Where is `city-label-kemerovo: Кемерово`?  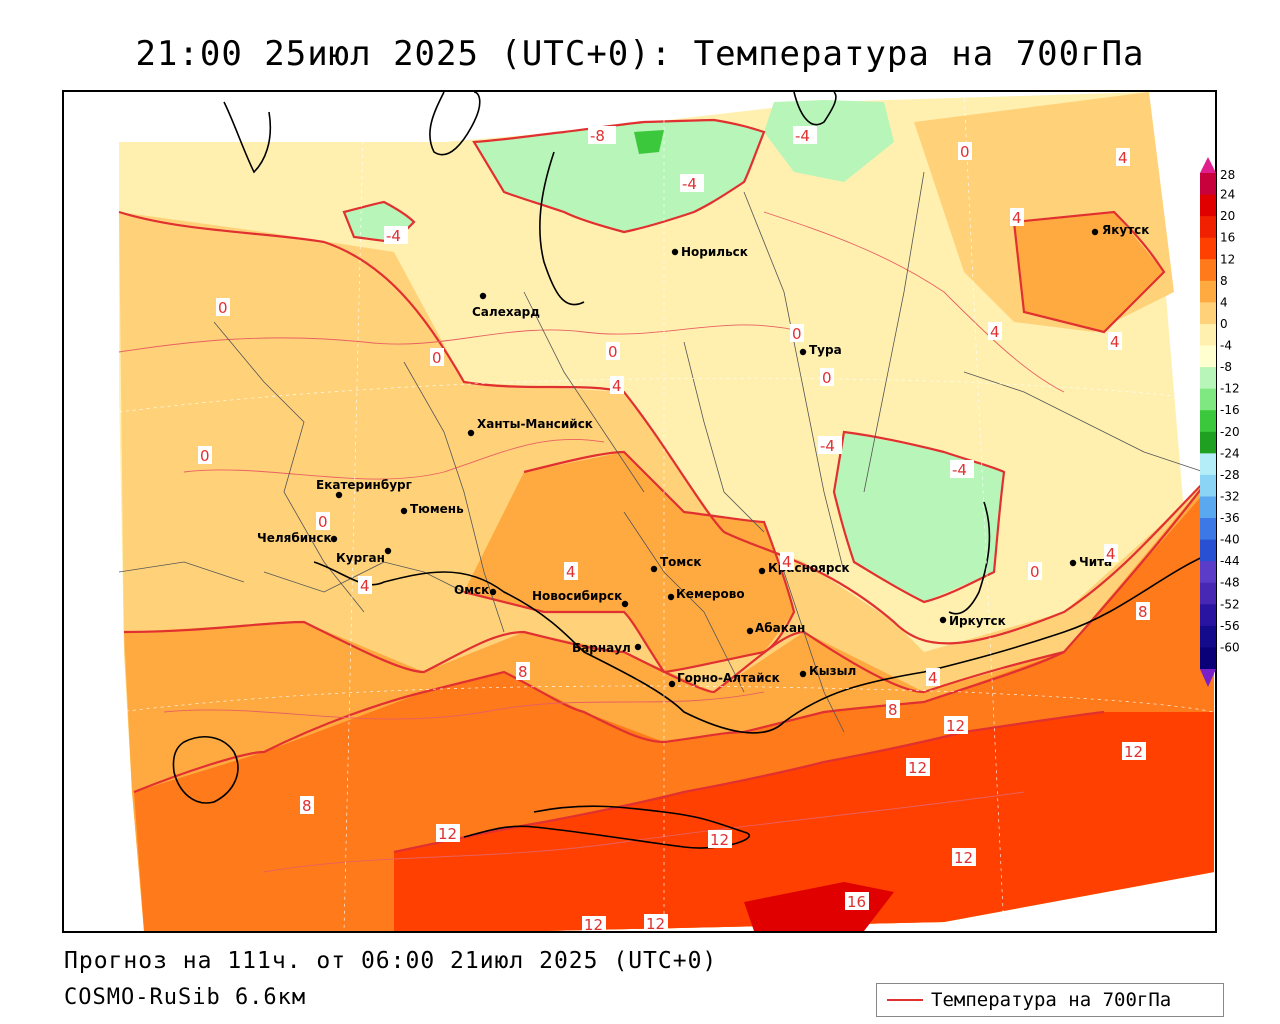 city-label-kemerovo: Кемерово is located at coordinates (710, 594).